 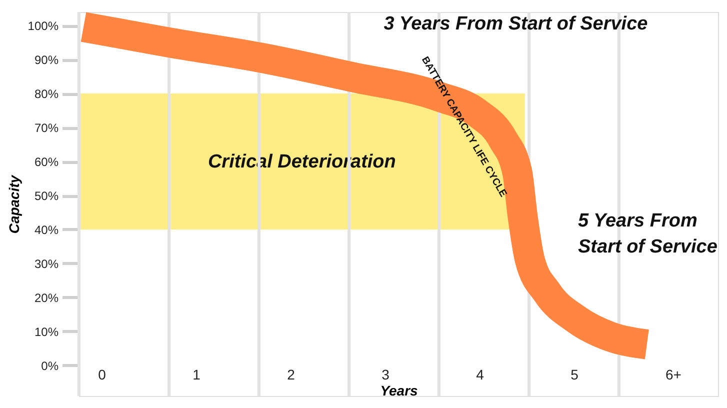 I want to click on y-tick-label: 70%, so click(x=46, y=128).